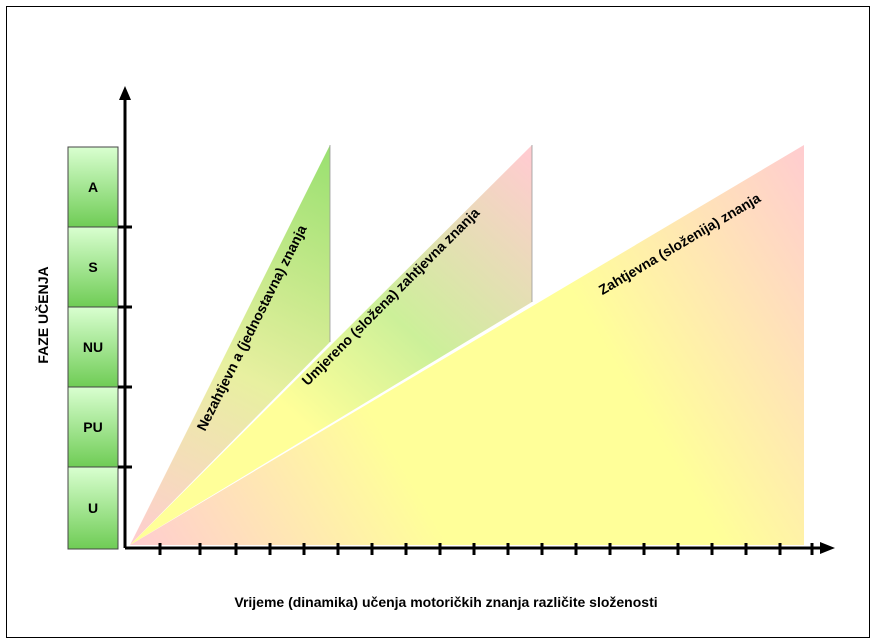  Describe the element at coordinates (93, 187) in the screenshot. I see `phase-label-a: A` at that location.